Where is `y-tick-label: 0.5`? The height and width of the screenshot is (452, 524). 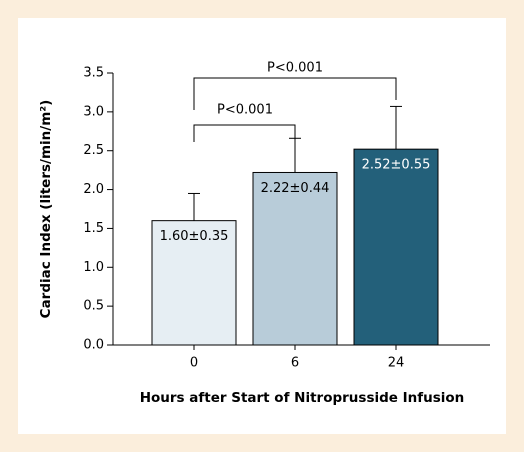 y-tick-label: 0.5 is located at coordinates (93, 306).